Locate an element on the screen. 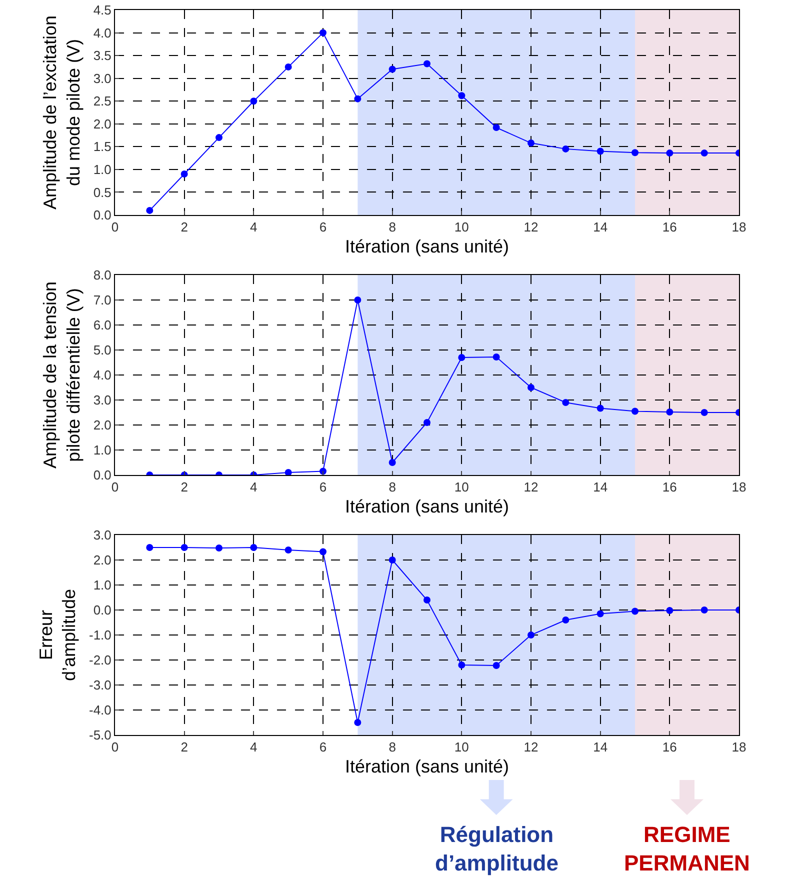 The height and width of the screenshot is (887, 799). y-tick-label: 2.5 is located at coordinates (102, 101).